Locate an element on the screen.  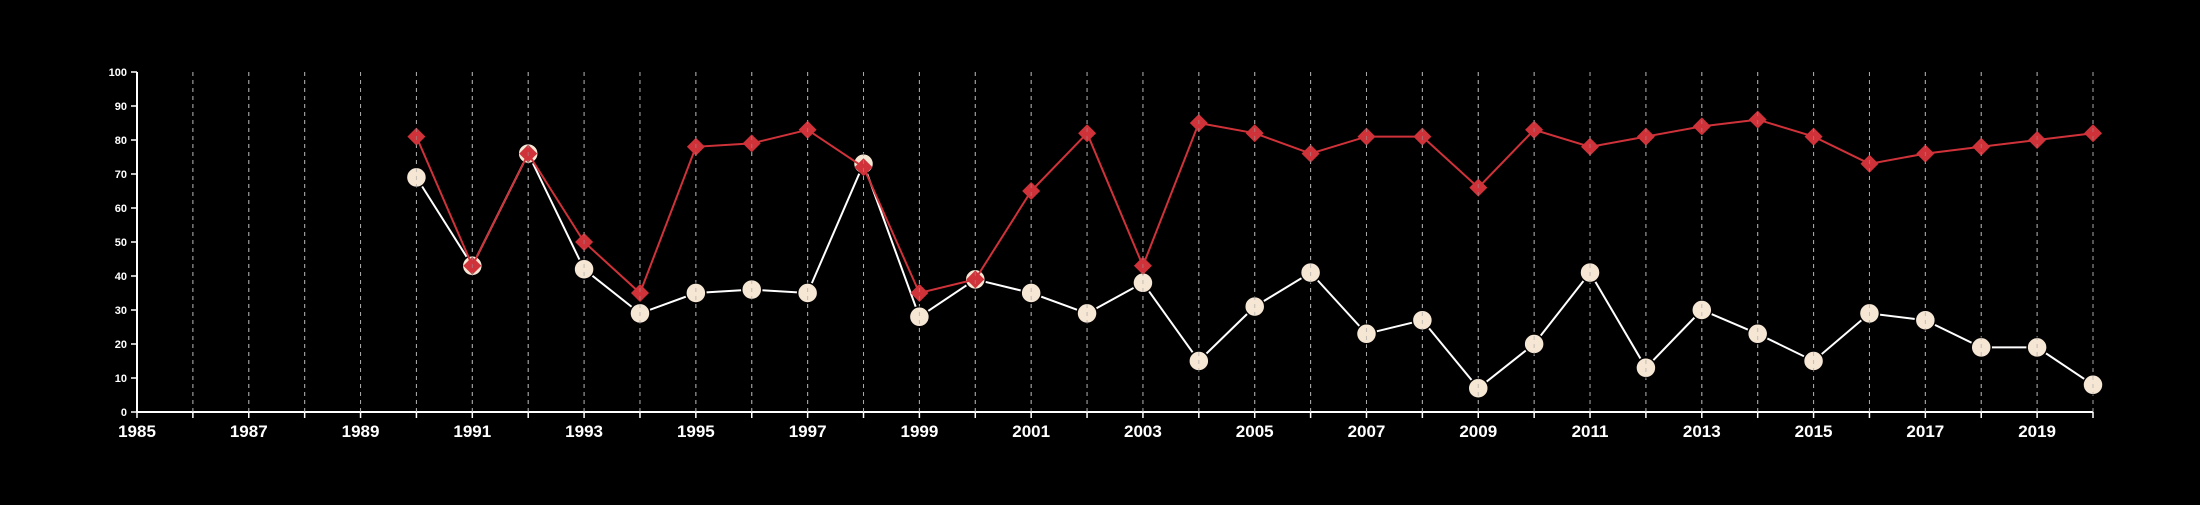
x-tick-label-2009: 2009 is located at coordinates (1478, 431).